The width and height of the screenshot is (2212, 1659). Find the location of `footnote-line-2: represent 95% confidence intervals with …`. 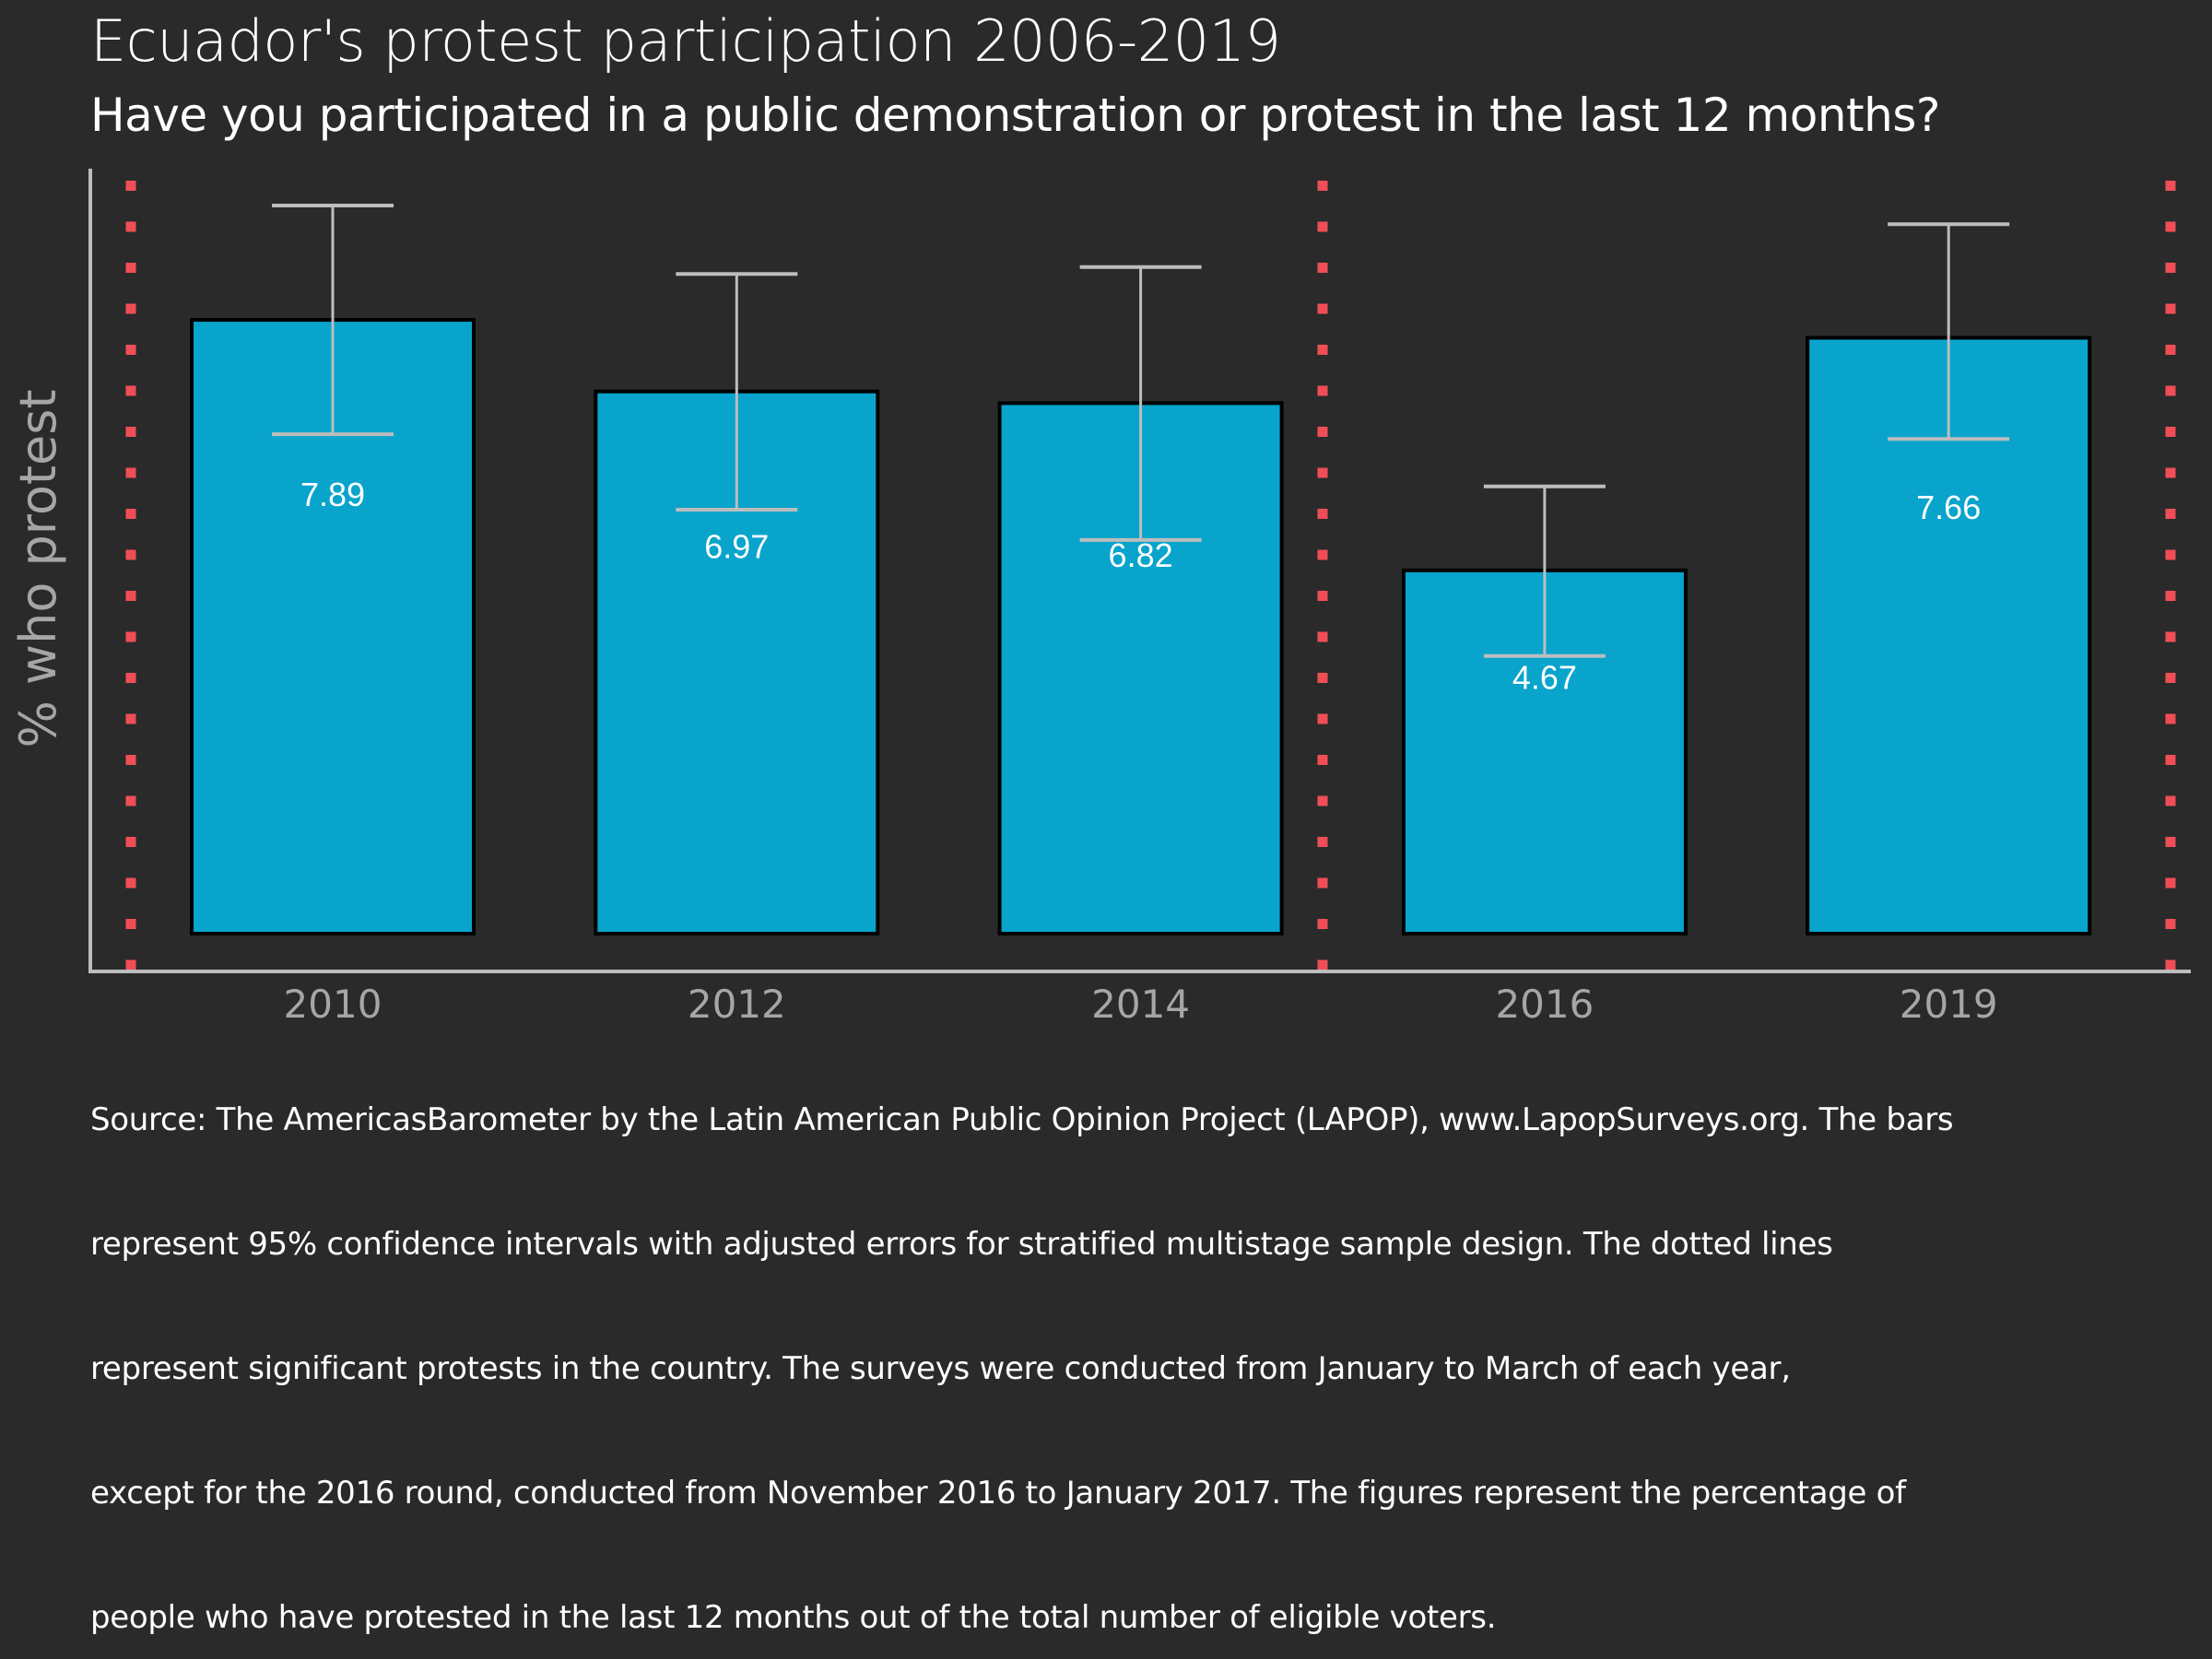

footnote-line-2: represent 95% confidence intervals with … is located at coordinates (961, 1244).